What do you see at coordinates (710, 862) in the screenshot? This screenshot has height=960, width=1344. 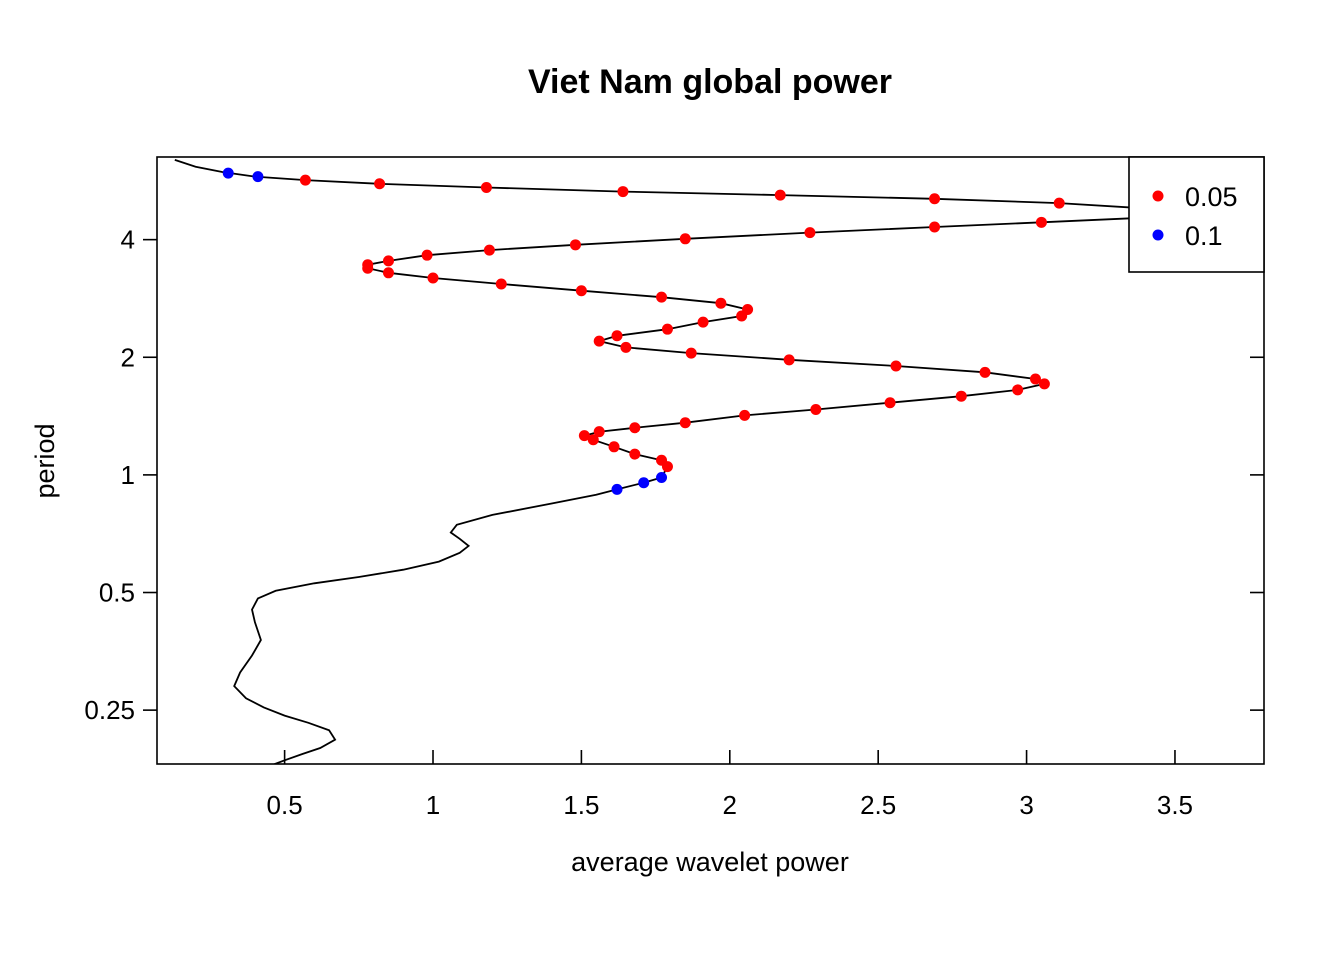 I see `x-axis-label: average wavelet power` at bounding box center [710, 862].